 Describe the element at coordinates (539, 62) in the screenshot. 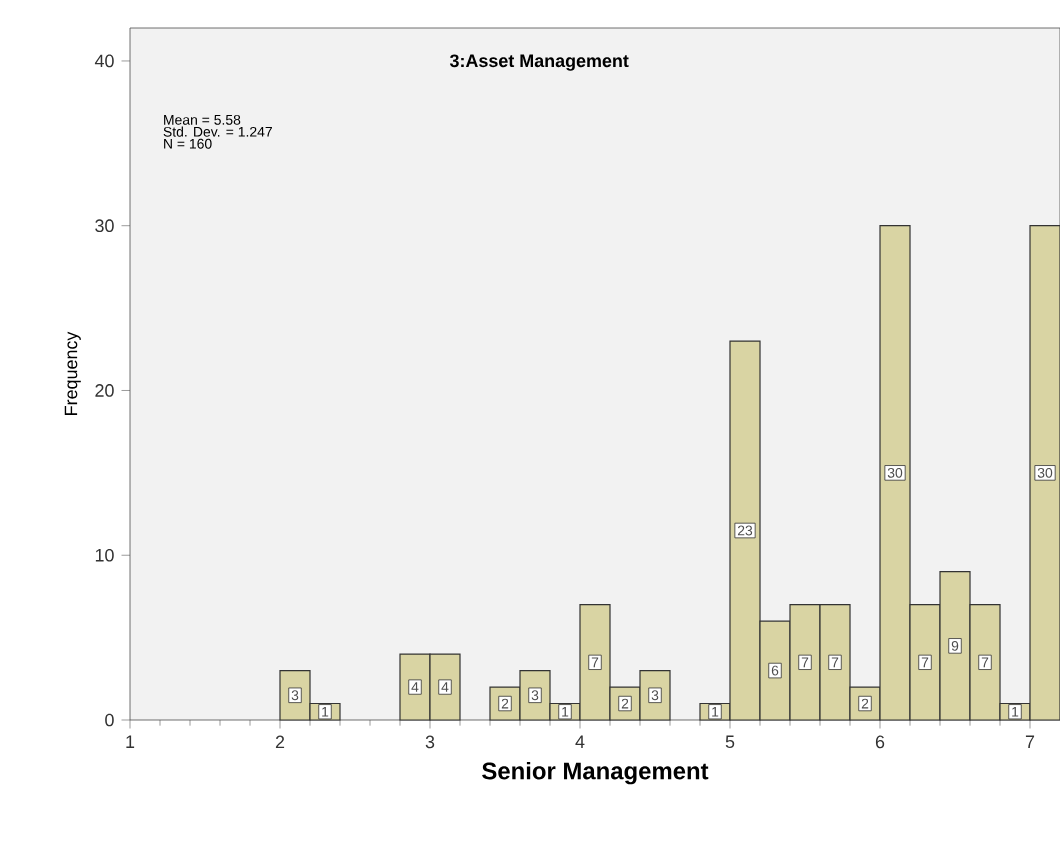

I see `text: 3:Asset Management` at that location.